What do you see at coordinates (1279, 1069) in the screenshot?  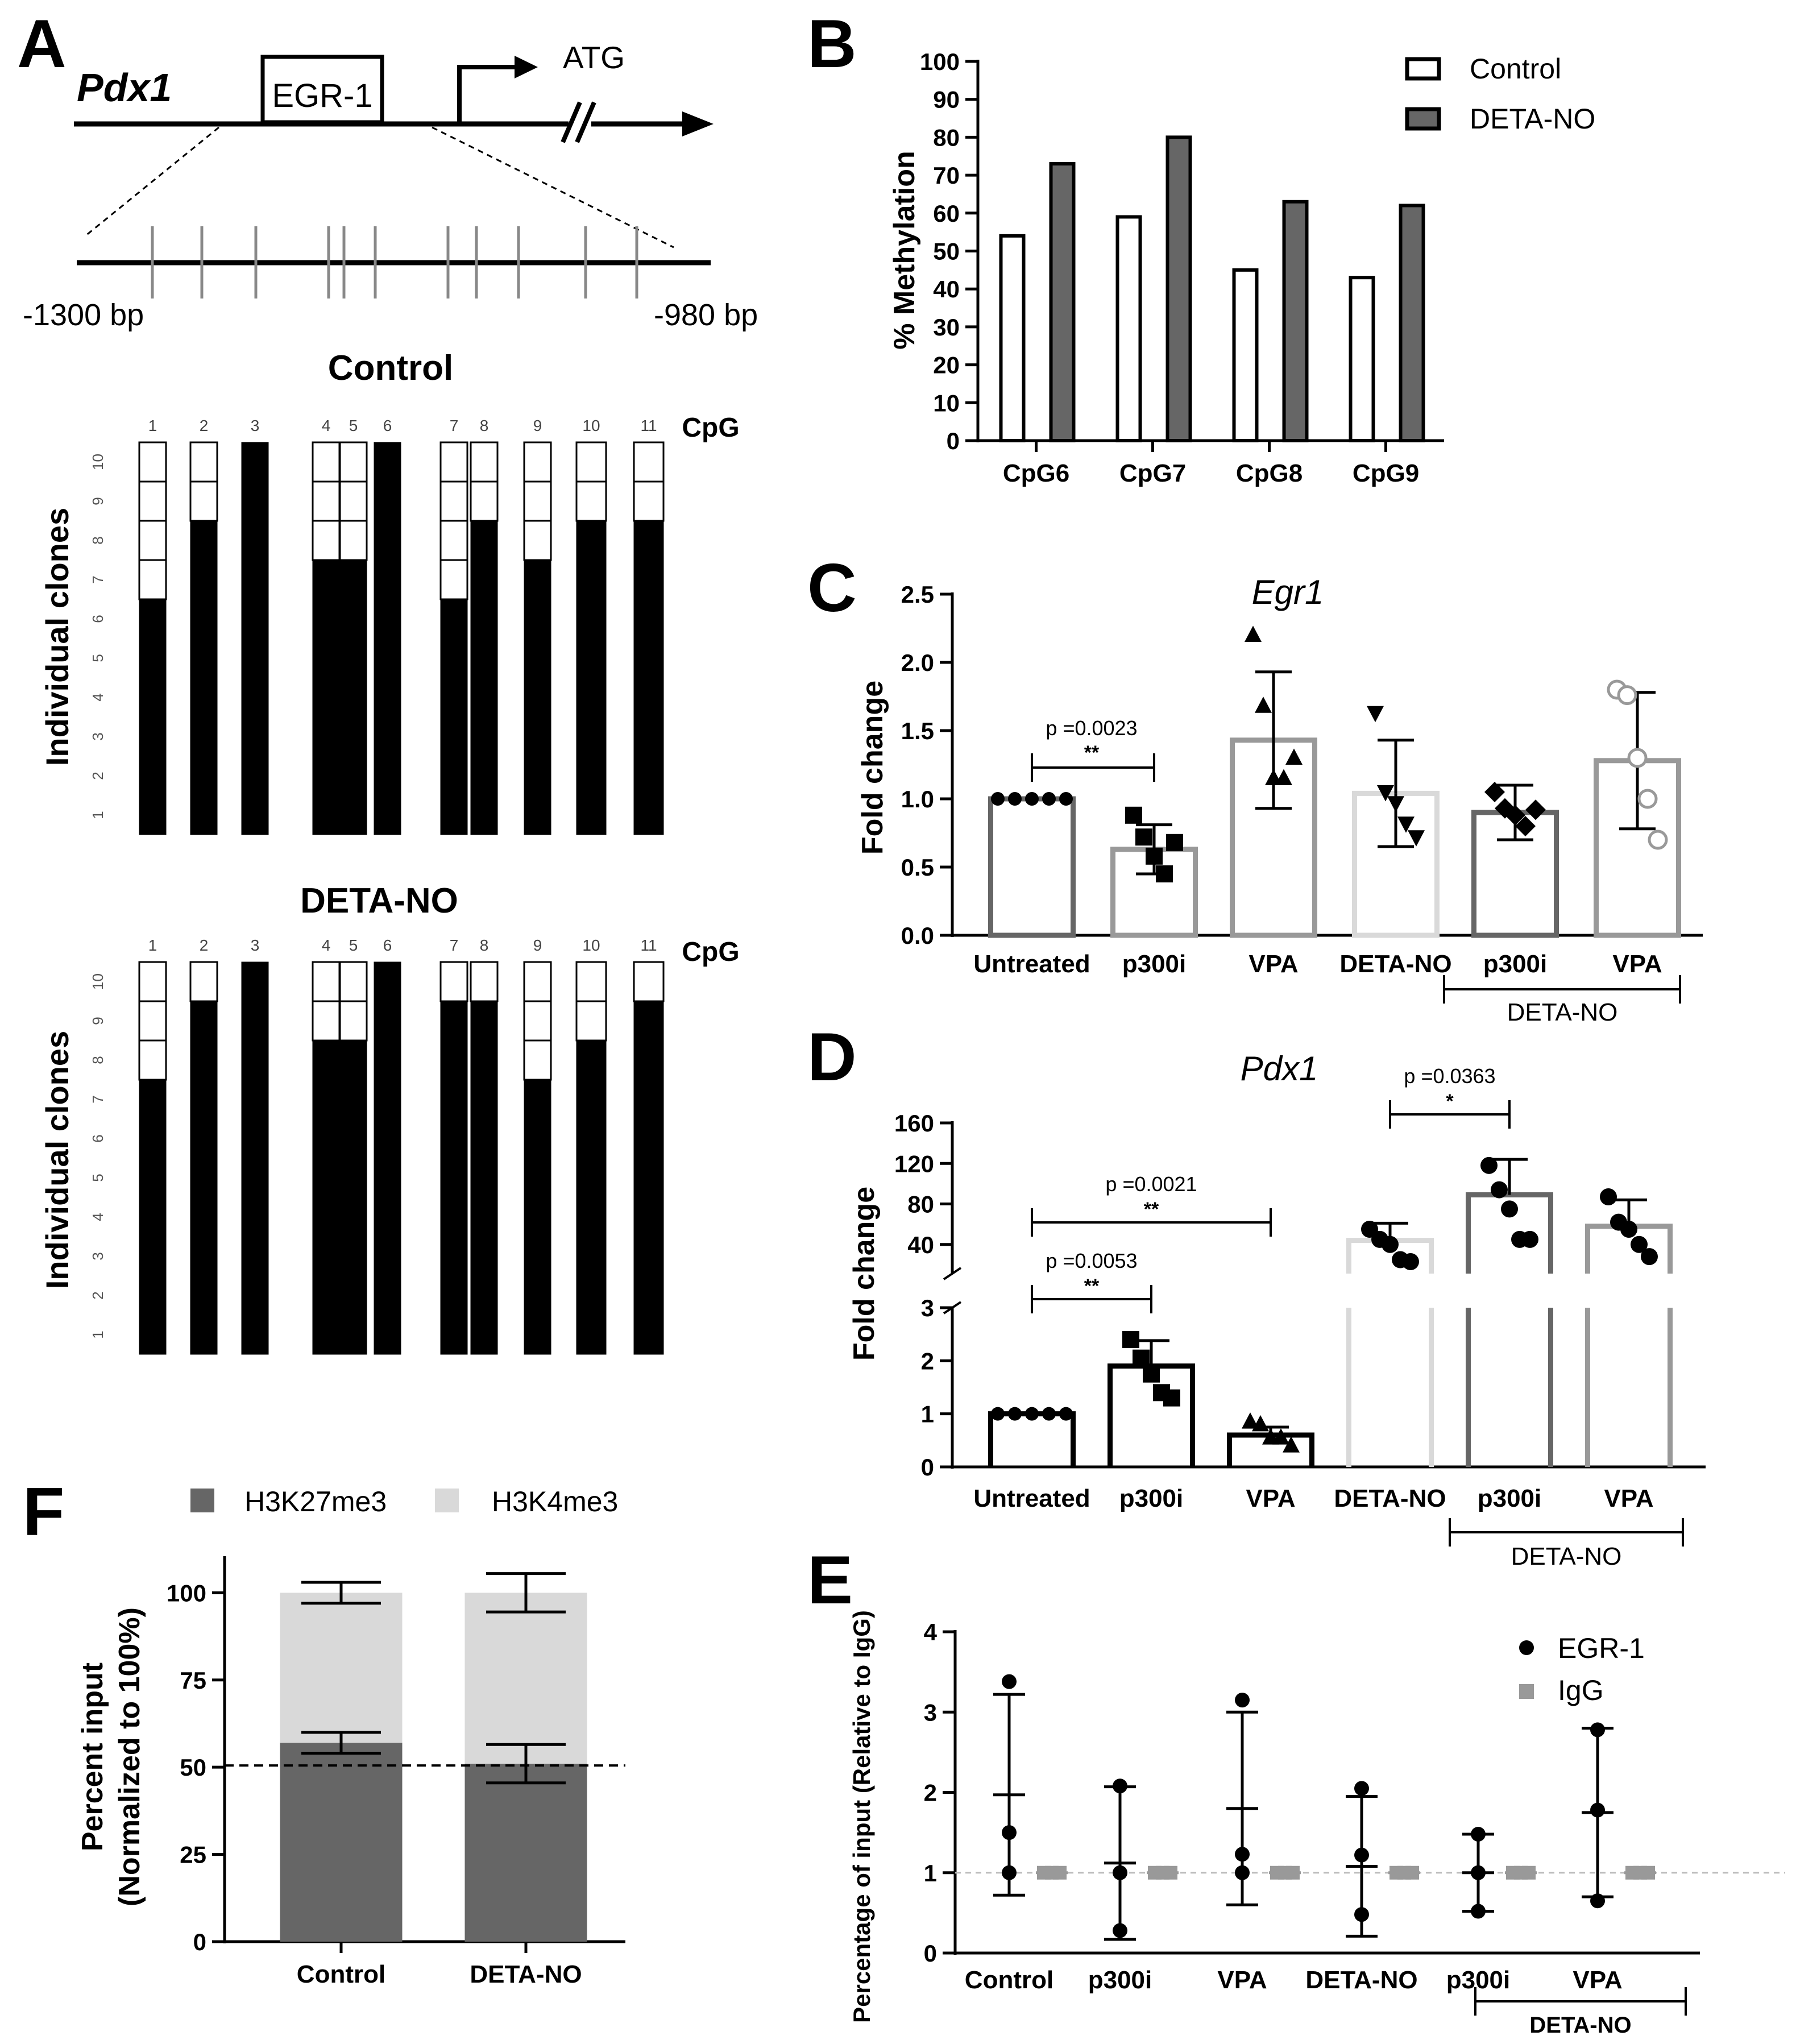 I see `d-title: Pdx1` at bounding box center [1279, 1069].